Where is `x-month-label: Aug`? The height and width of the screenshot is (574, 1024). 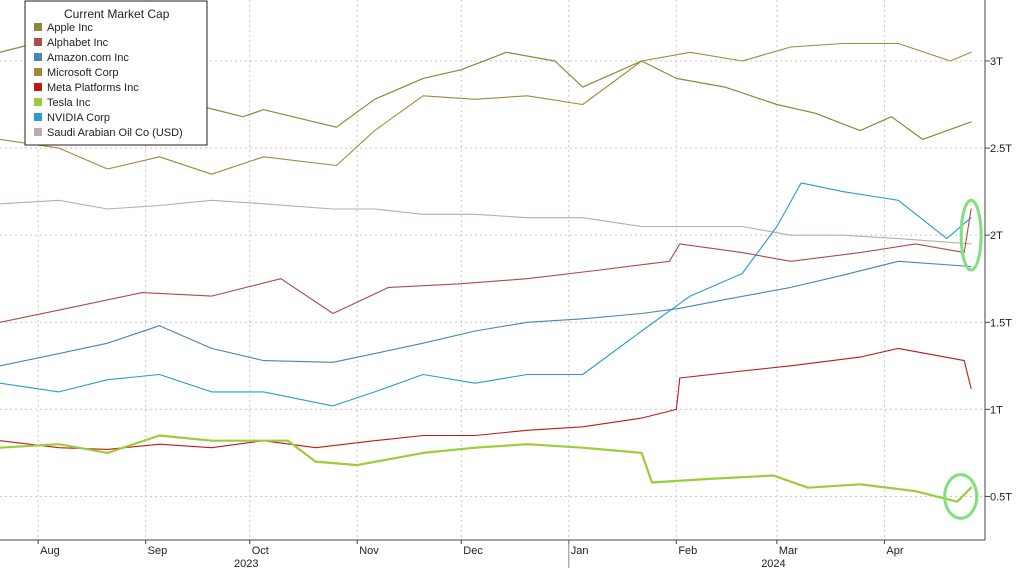 x-month-label: Aug is located at coordinates (50, 551).